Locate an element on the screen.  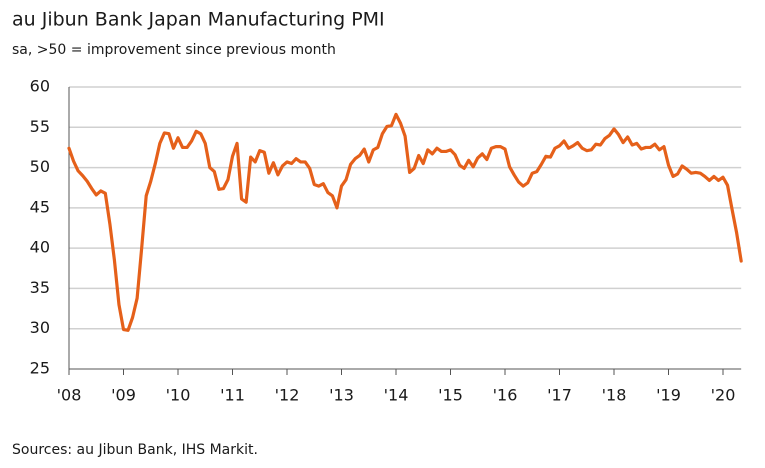
y-tick-label: 60 is located at coordinates (40, 86).